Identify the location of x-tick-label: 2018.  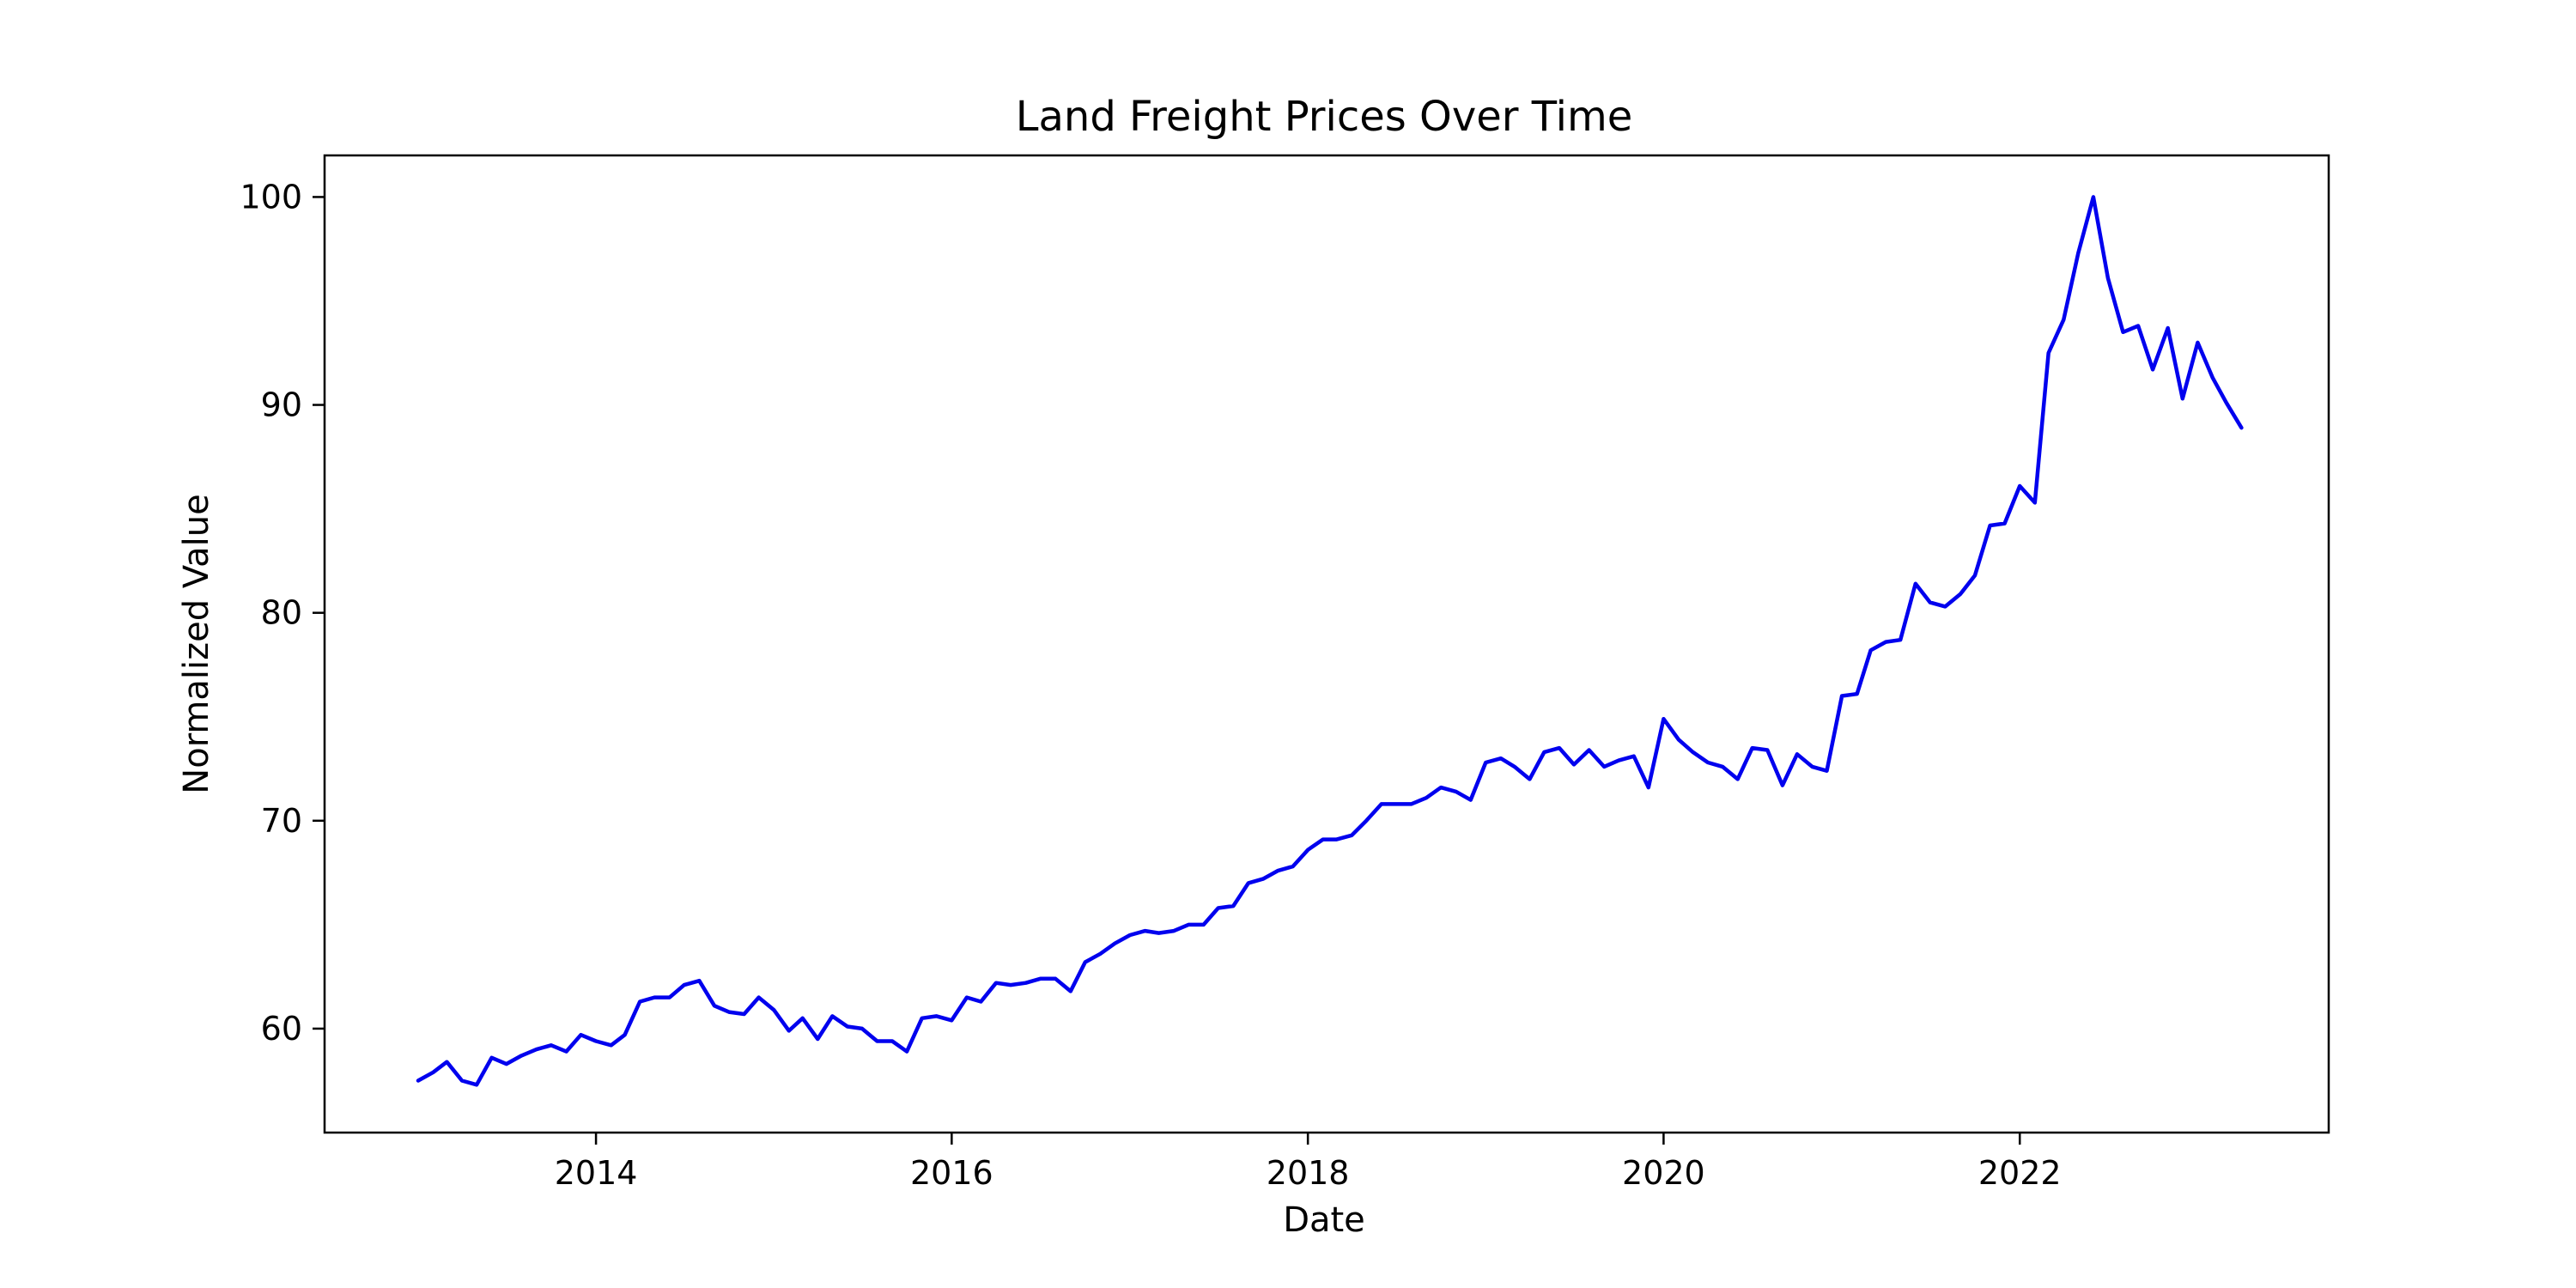
(1308, 1173).